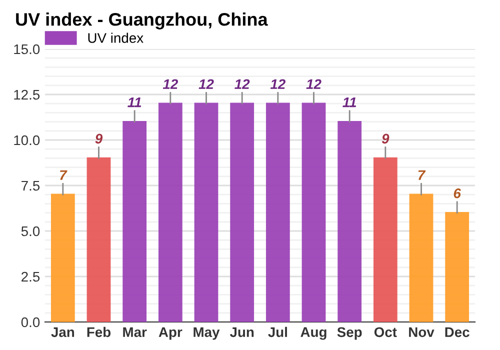 This screenshot has height=350, width=500. Describe the element at coordinates (27, 95) in the screenshot. I see `y-tick-label: 12.5` at that location.